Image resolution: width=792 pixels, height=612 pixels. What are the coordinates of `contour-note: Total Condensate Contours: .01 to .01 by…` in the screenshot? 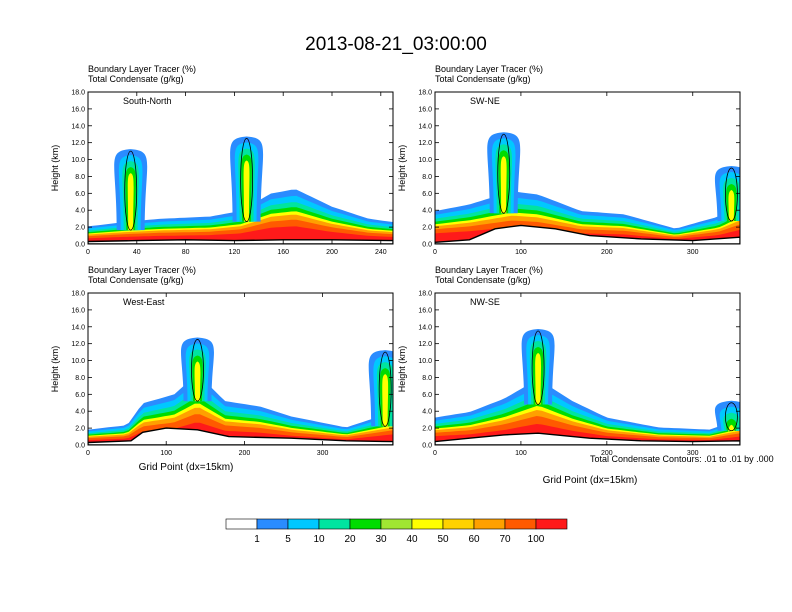 It's located at (682, 459).